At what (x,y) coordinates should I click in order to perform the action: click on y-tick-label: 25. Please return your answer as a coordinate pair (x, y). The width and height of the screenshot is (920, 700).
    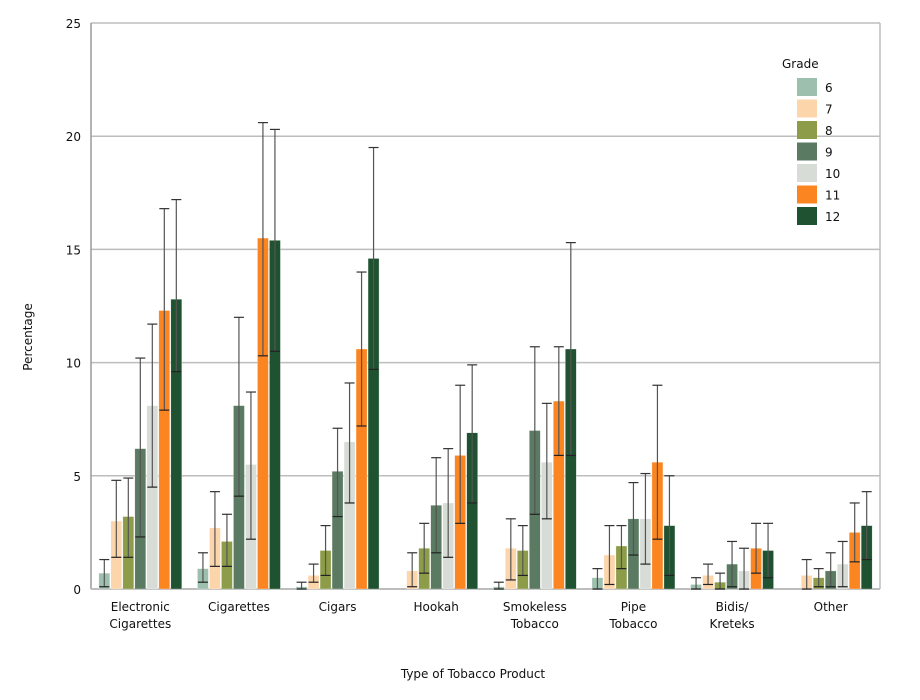
    Looking at the image, I should click on (73, 24).